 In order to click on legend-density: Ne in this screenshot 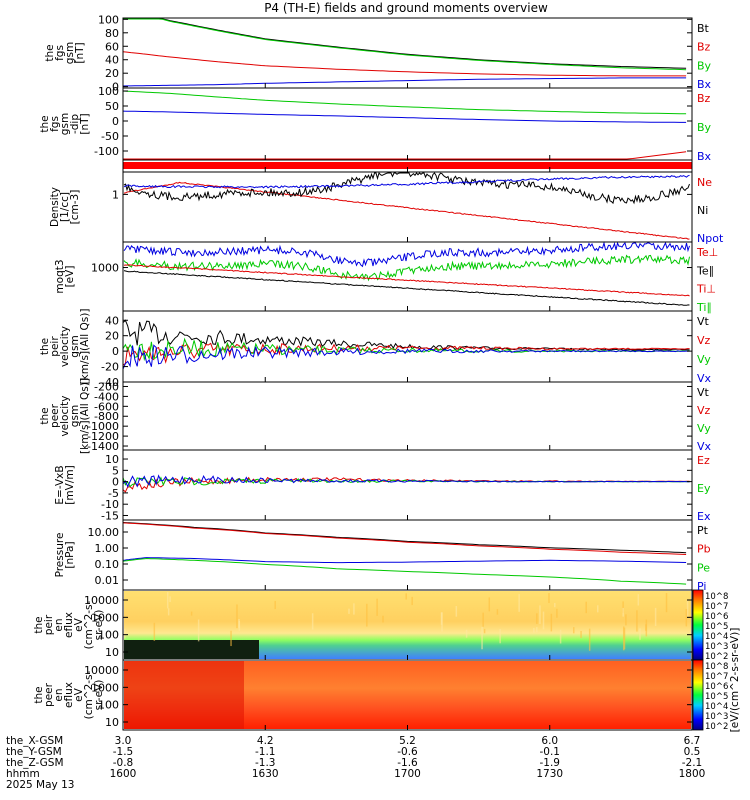, I will do `click(704, 182)`.